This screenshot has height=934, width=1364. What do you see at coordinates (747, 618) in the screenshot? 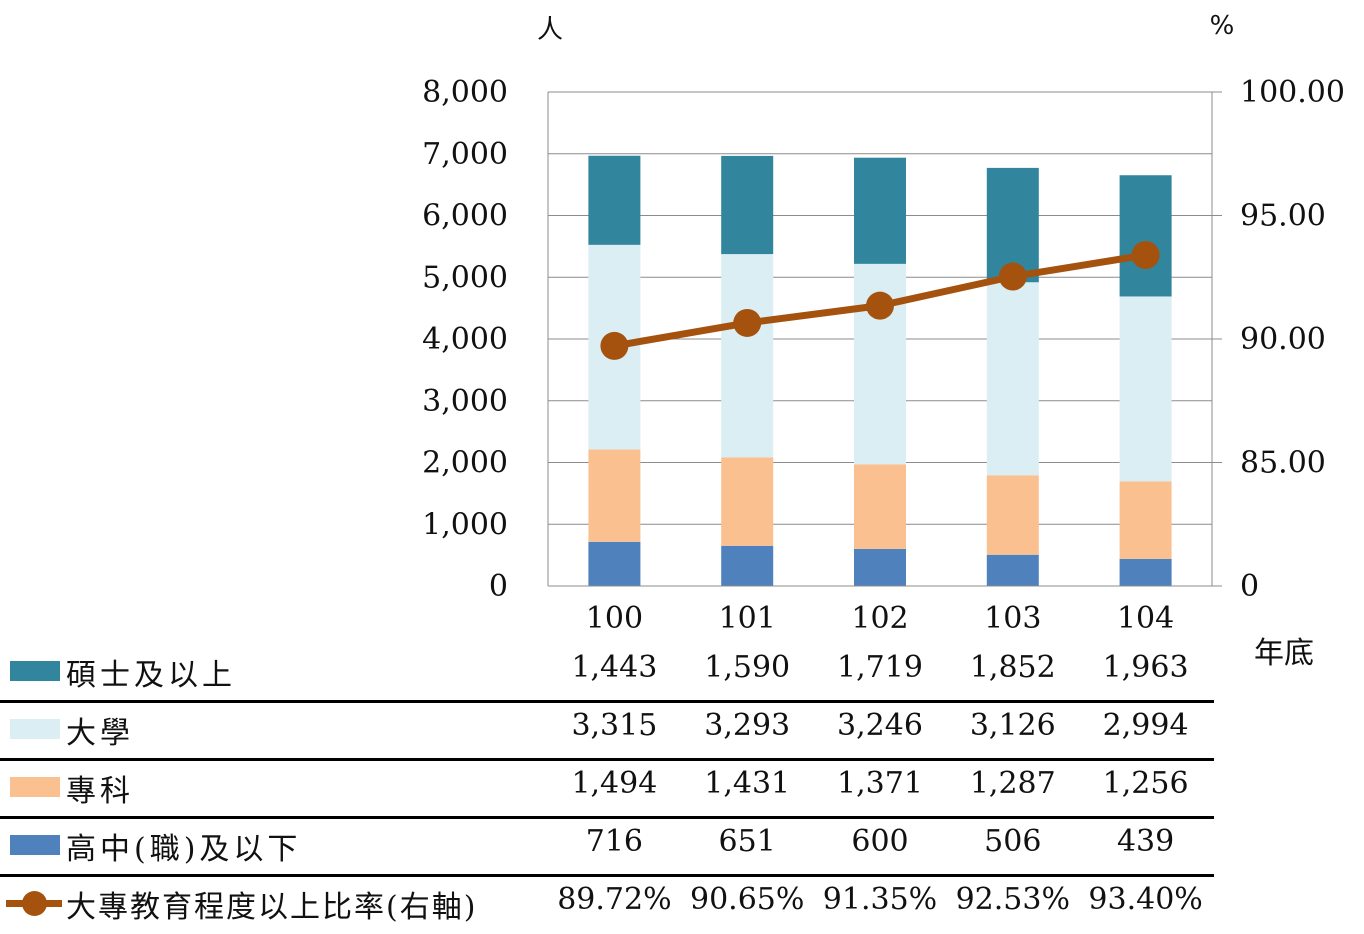
I see `x-tick-label: 101` at bounding box center [747, 618].